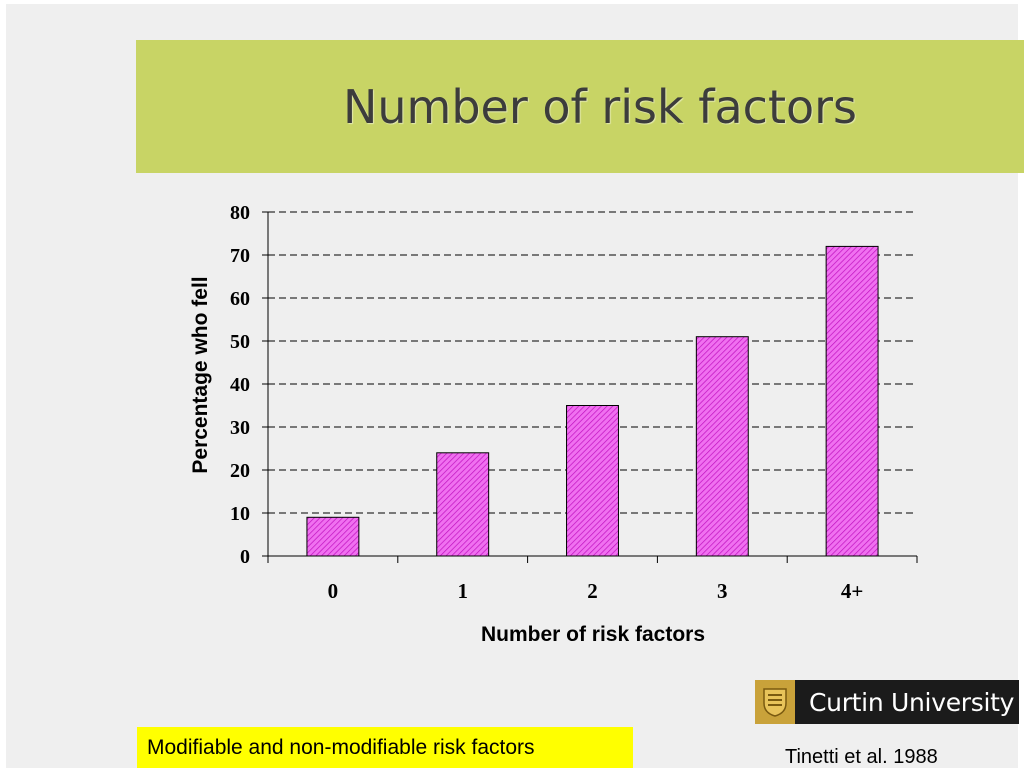 The height and width of the screenshot is (769, 1024). I want to click on y-tick-label: 60, so click(240, 299).